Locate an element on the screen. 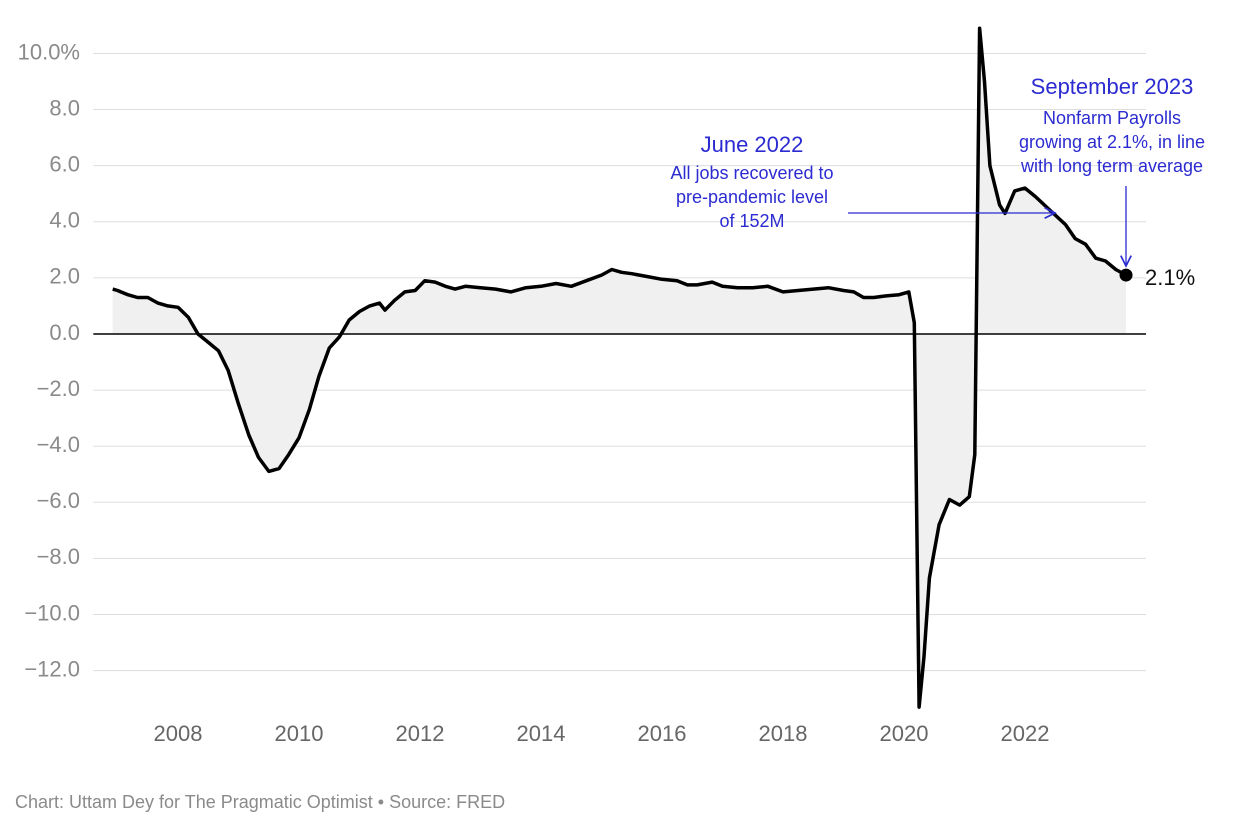 The height and width of the screenshot is (836, 1234). annotation-text: Nonfarm Payrolls is located at coordinates (1112, 118).